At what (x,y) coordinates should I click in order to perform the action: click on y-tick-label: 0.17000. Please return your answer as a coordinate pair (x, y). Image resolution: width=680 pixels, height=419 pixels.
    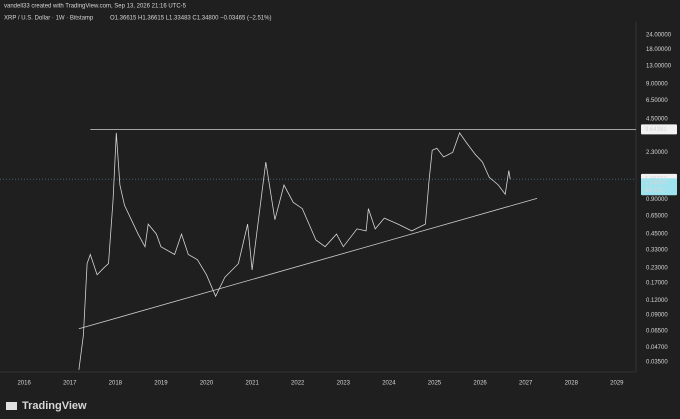
    Looking at the image, I should click on (657, 283).